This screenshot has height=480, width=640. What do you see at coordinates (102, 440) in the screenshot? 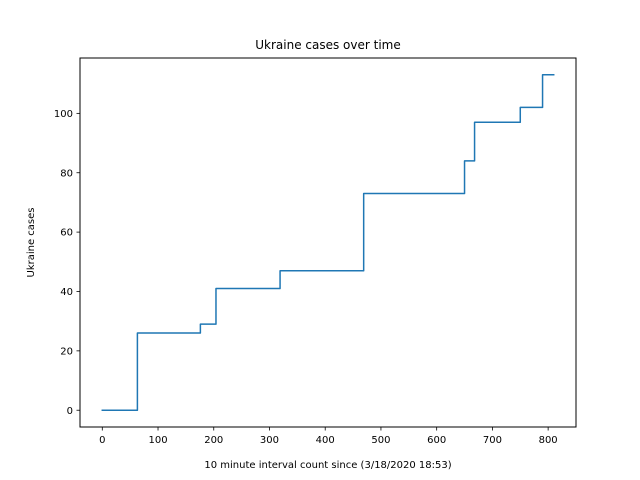
I see `x-tick-label: 0` at bounding box center [102, 440].